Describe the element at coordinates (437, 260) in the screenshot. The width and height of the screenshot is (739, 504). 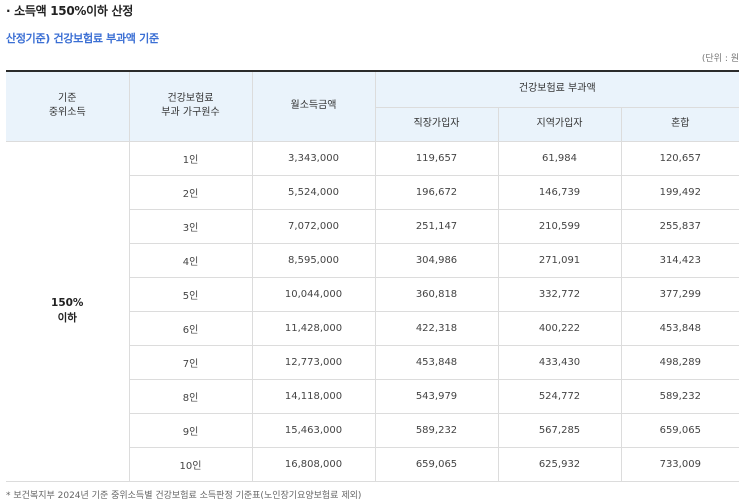
I see `employee-premium-cell: 304,986` at that location.